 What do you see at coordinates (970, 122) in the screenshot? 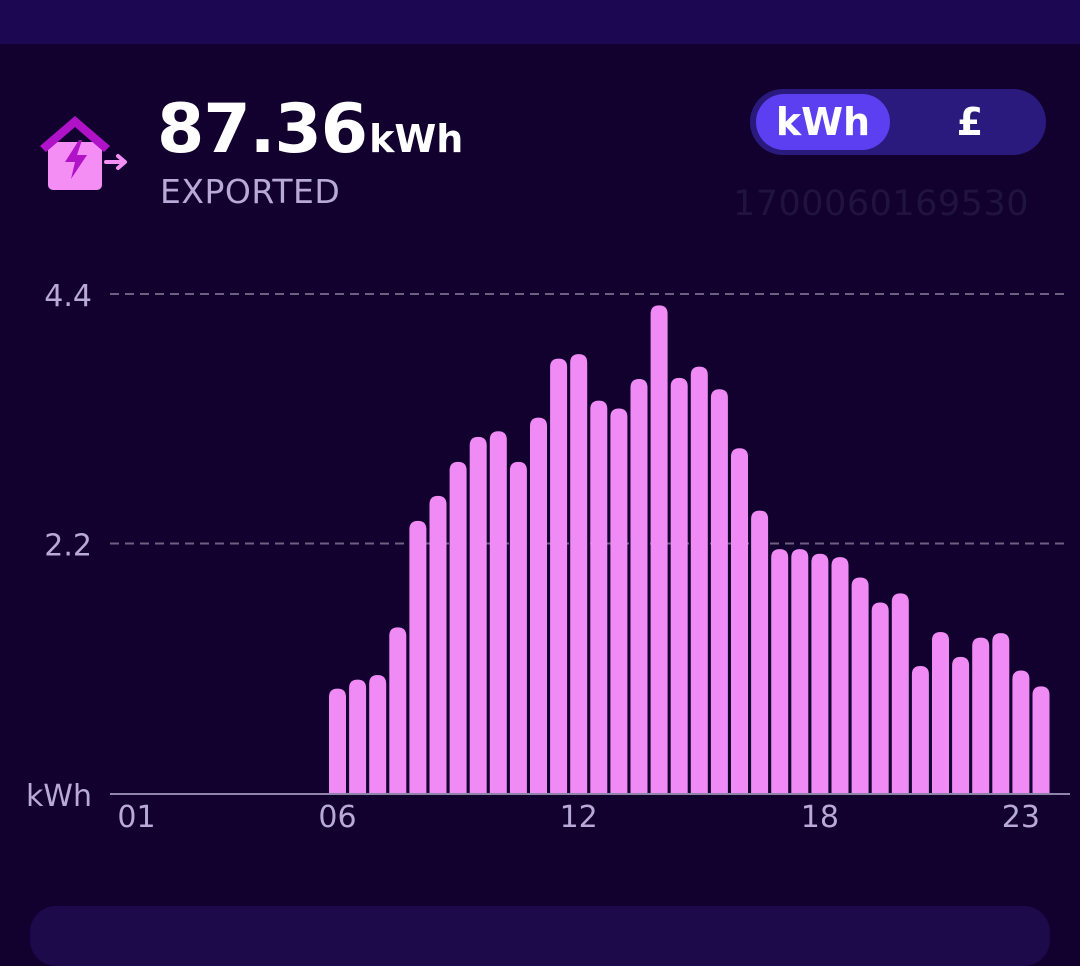
I see `toggle-pound-button: £` at bounding box center [970, 122].